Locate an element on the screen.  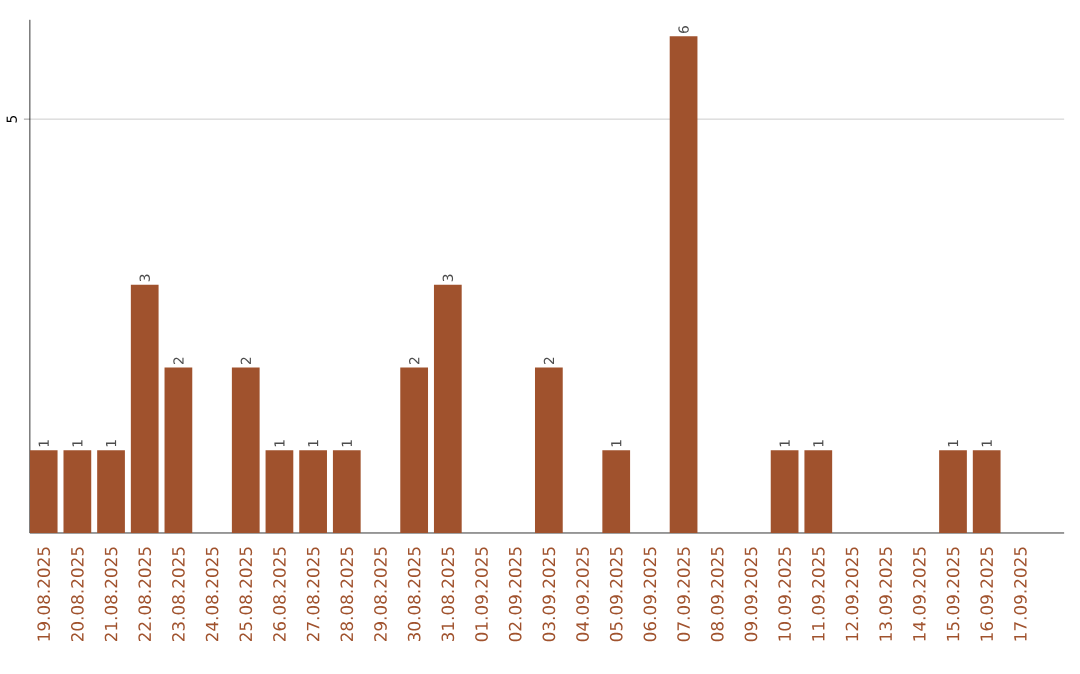
x-tick-label: 01.09.2025 is located at coordinates (481, 594).